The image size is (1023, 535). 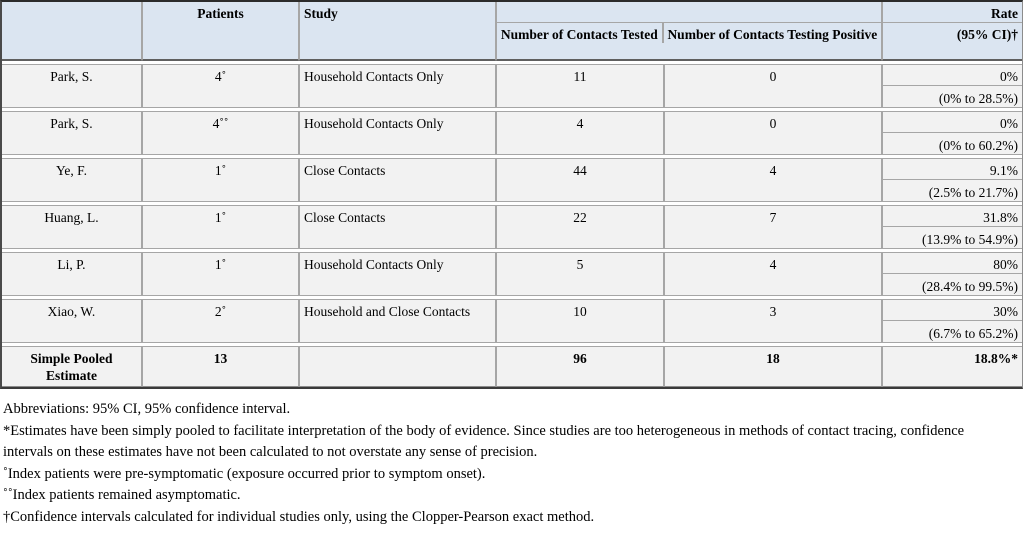 I want to click on header-contacts-tested-label: Number of Contacts Tested, so click(x=580, y=33).